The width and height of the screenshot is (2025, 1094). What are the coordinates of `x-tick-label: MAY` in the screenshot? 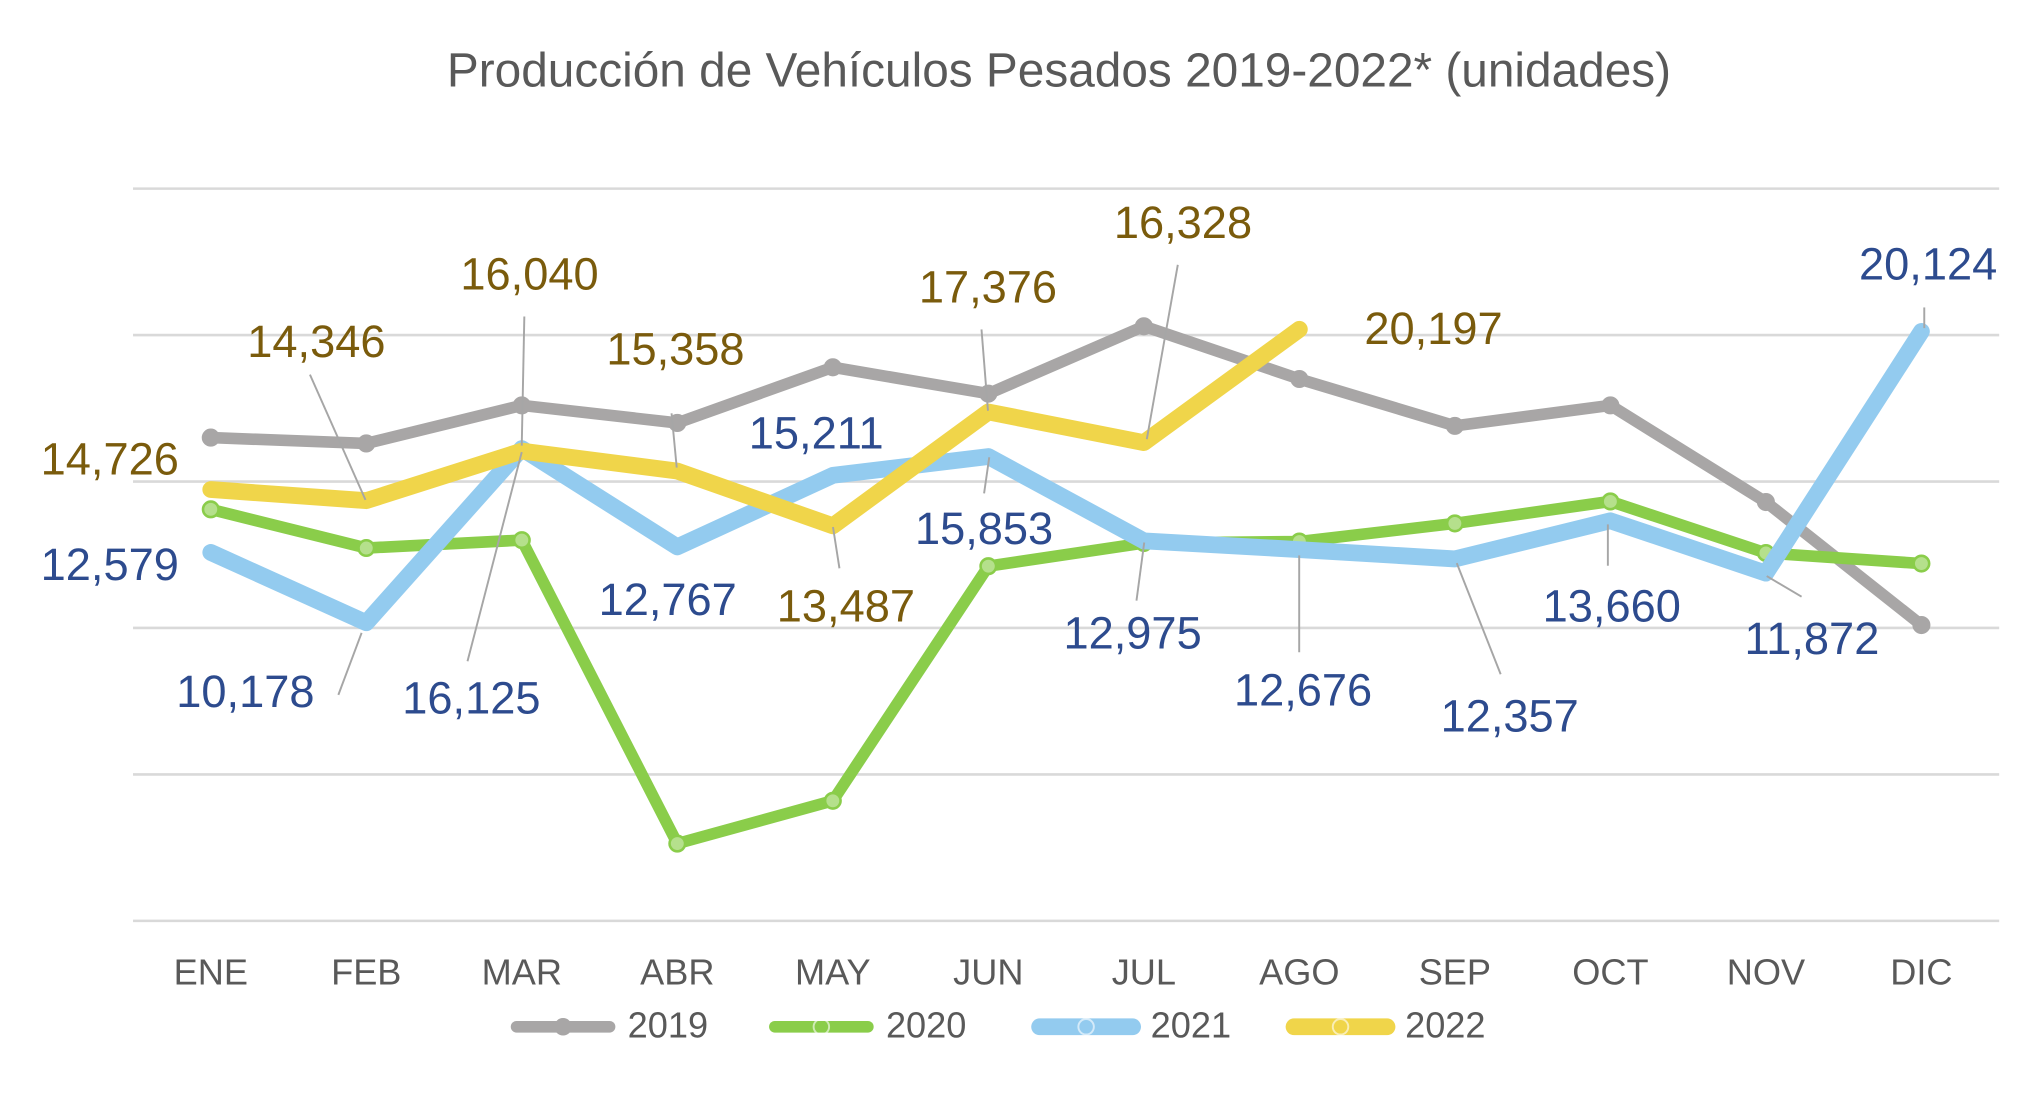 It's located at (833, 972).